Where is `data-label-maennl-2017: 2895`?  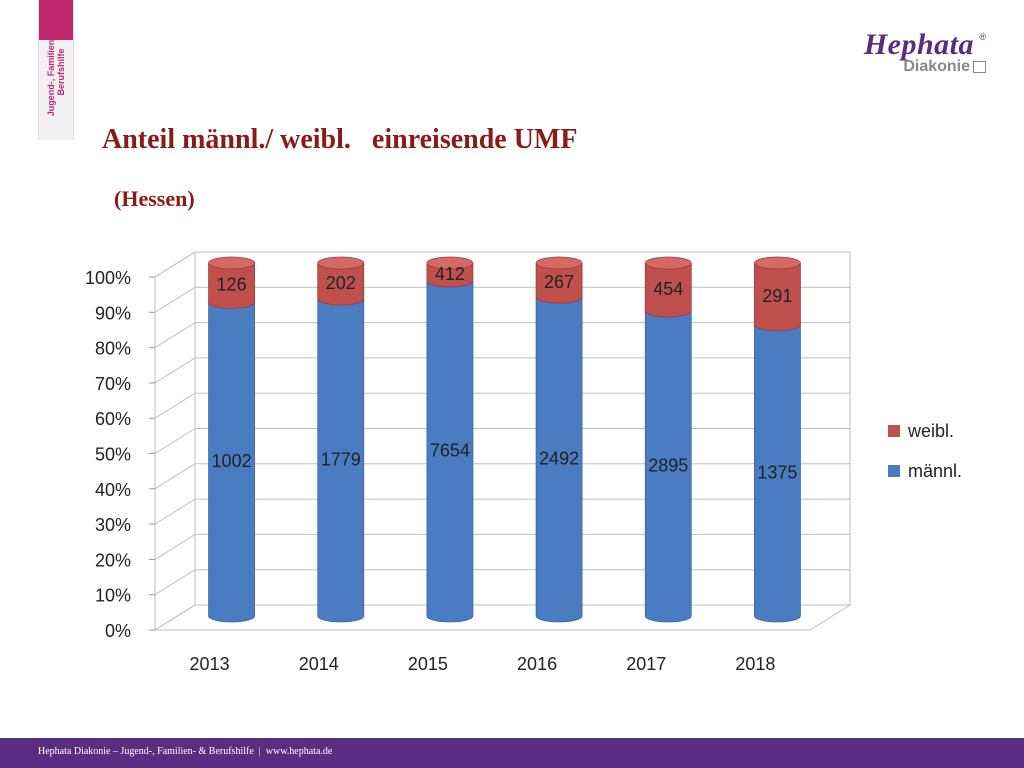 data-label-maennl-2017: 2895 is located at coordinates (668, 465).